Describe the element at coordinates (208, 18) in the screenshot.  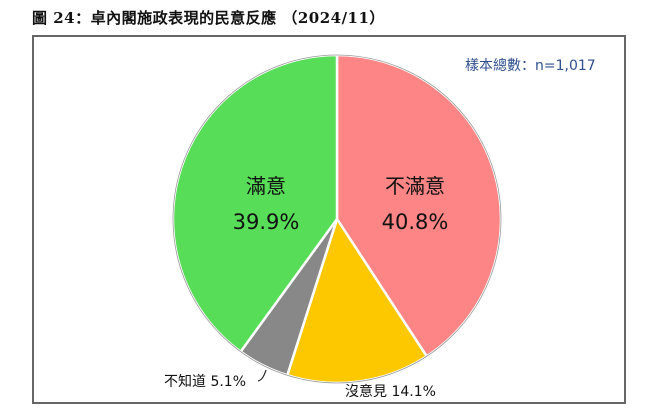
I see `chart-title: 圖 24：卓內閣施政表現的民意反應 （2024/11）` at that location.